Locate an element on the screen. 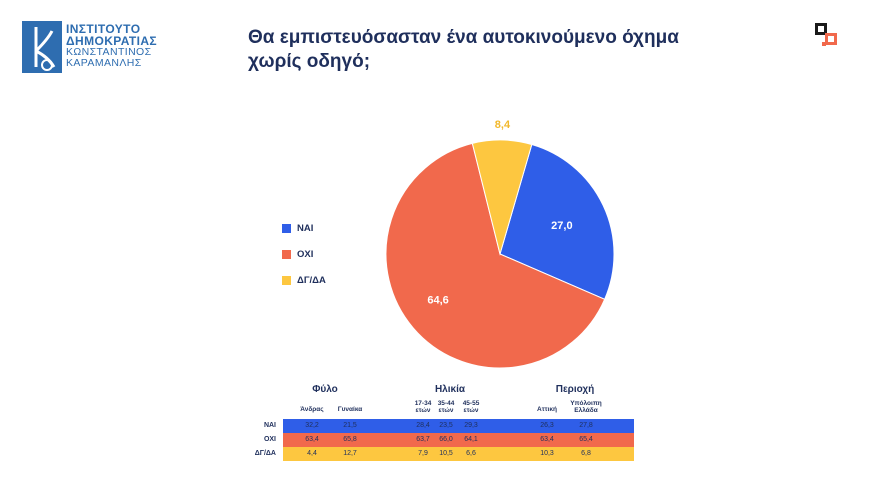 The width and height of the screenshot is (880, 495). column-header: 45-55 ετών is located at coordinates (471, 407).